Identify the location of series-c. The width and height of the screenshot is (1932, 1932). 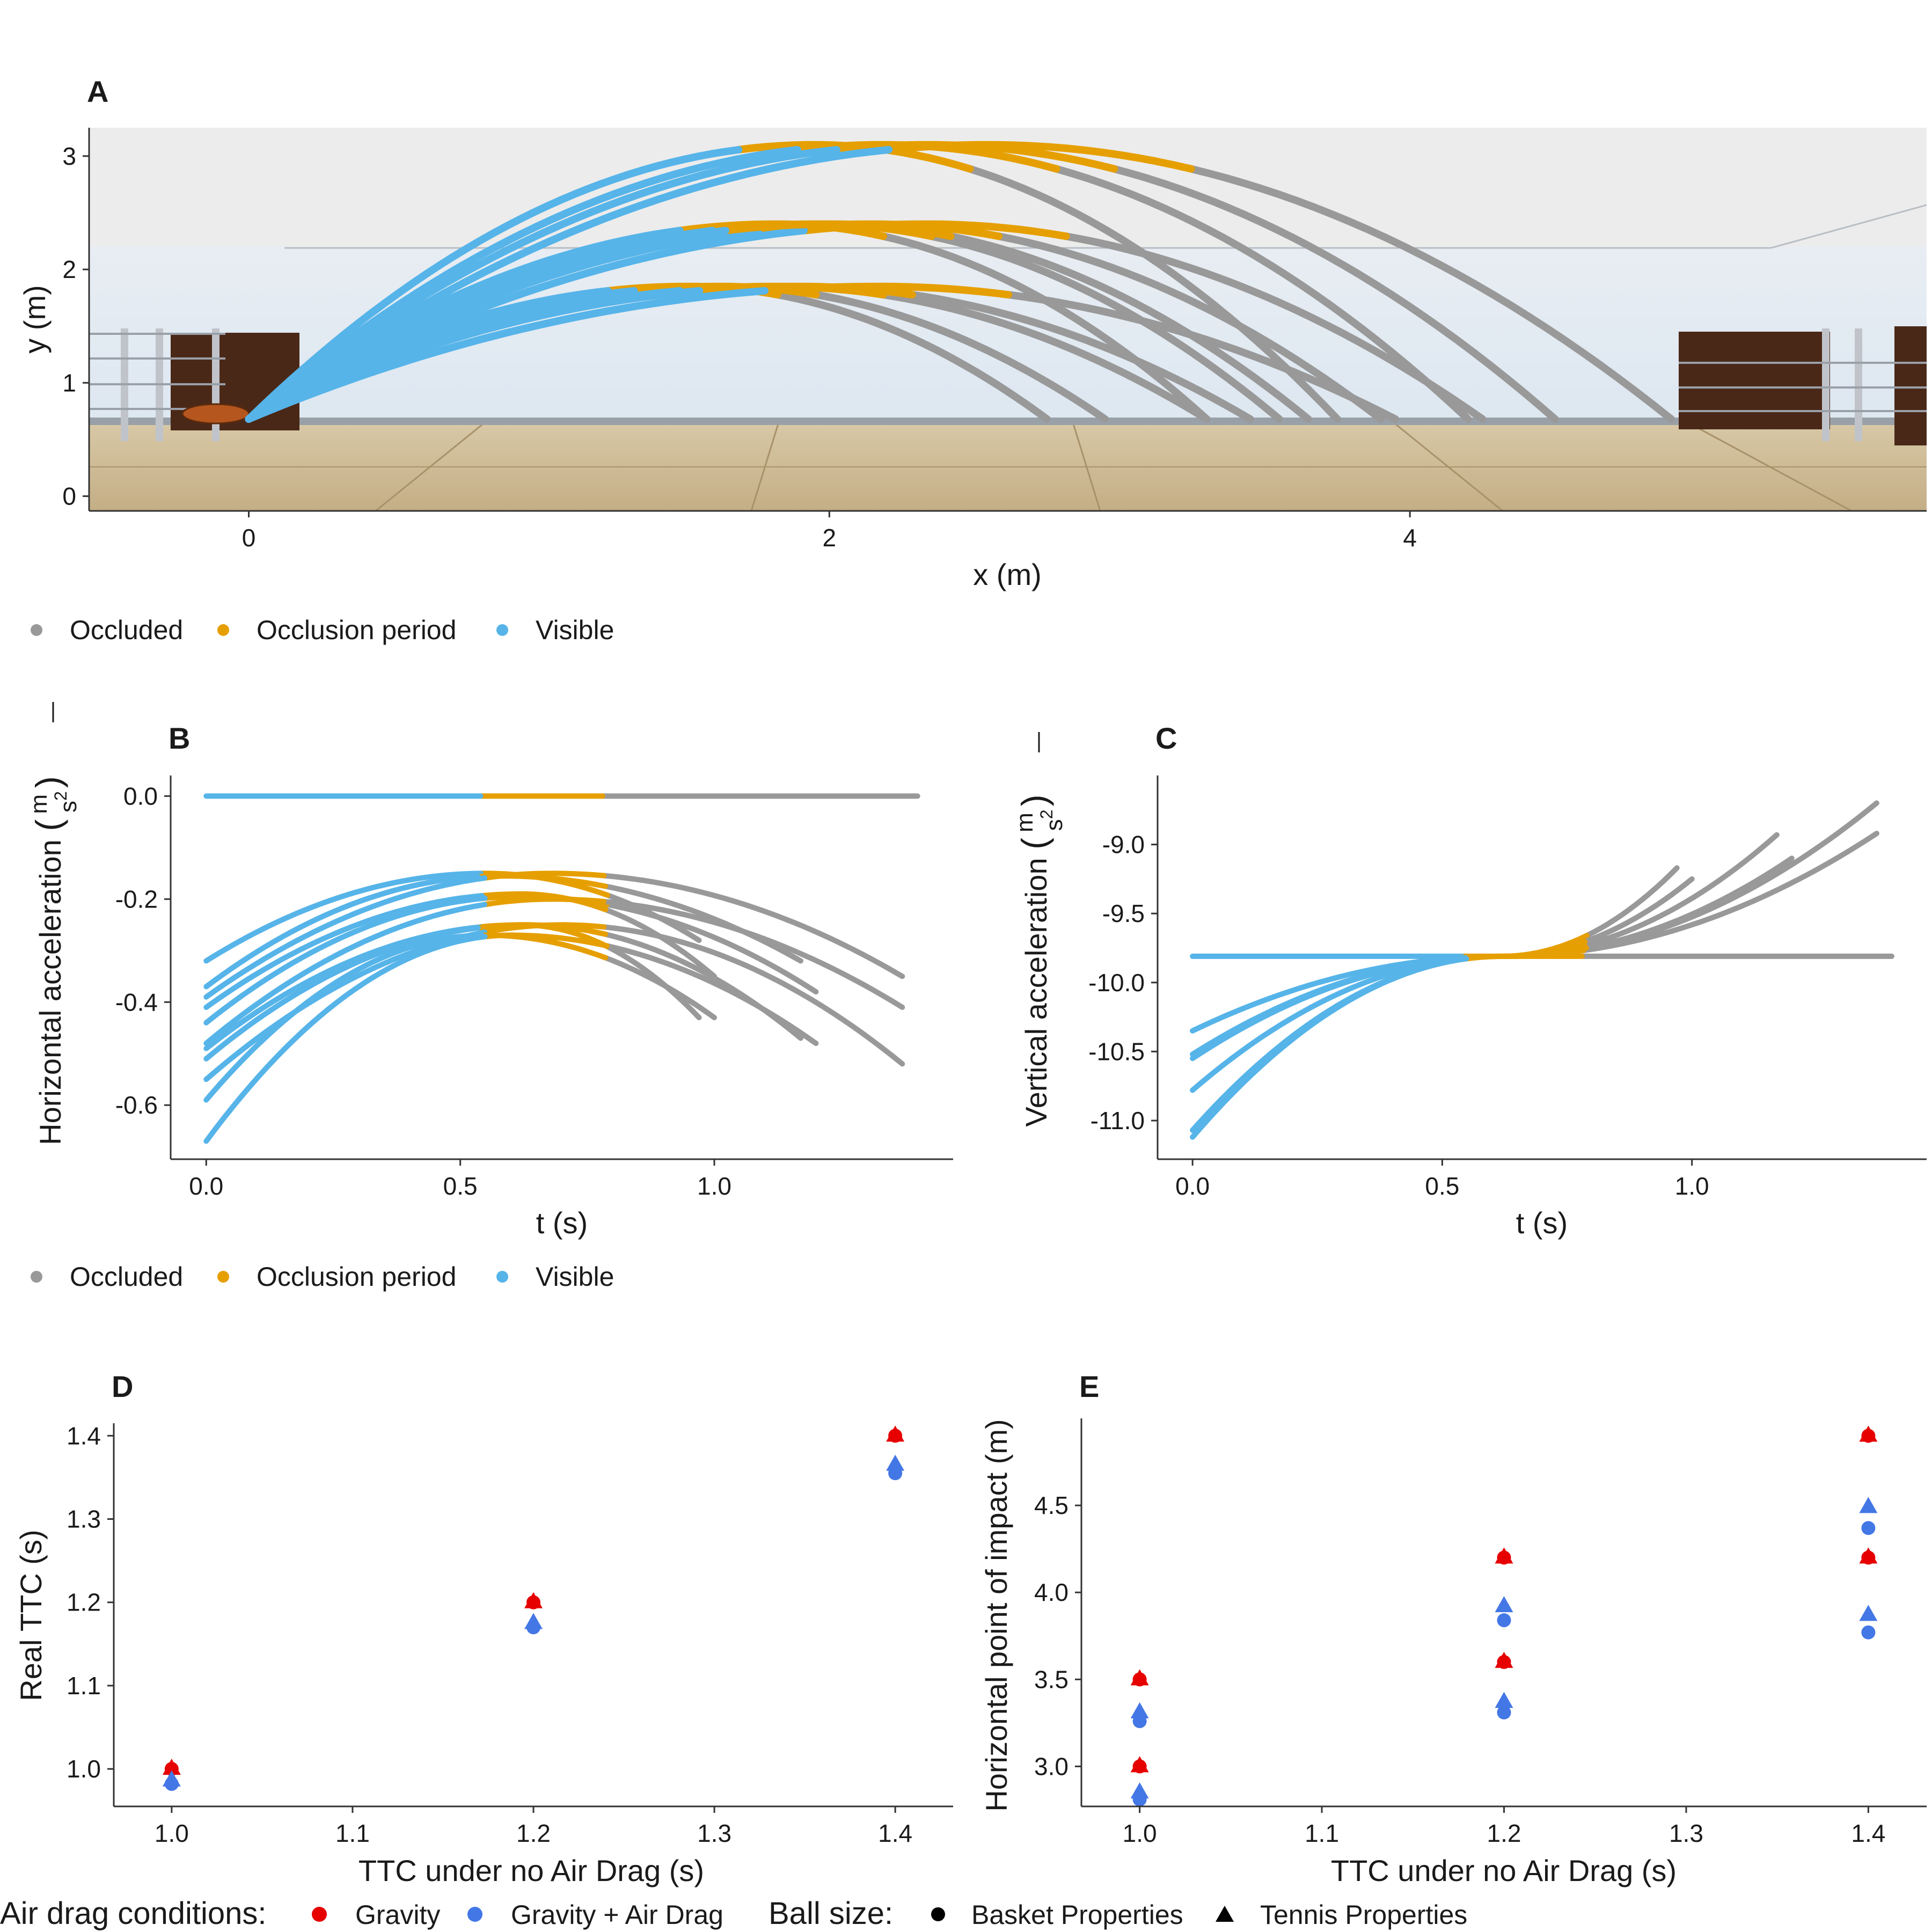
(1542, 970).